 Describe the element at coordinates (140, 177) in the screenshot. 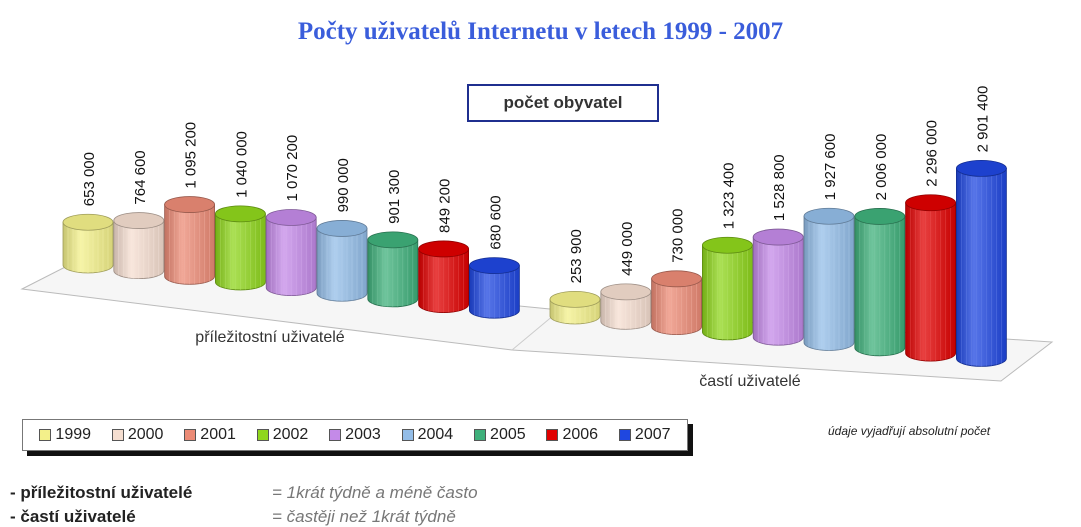

I see `value-label: 764 600` at that location.